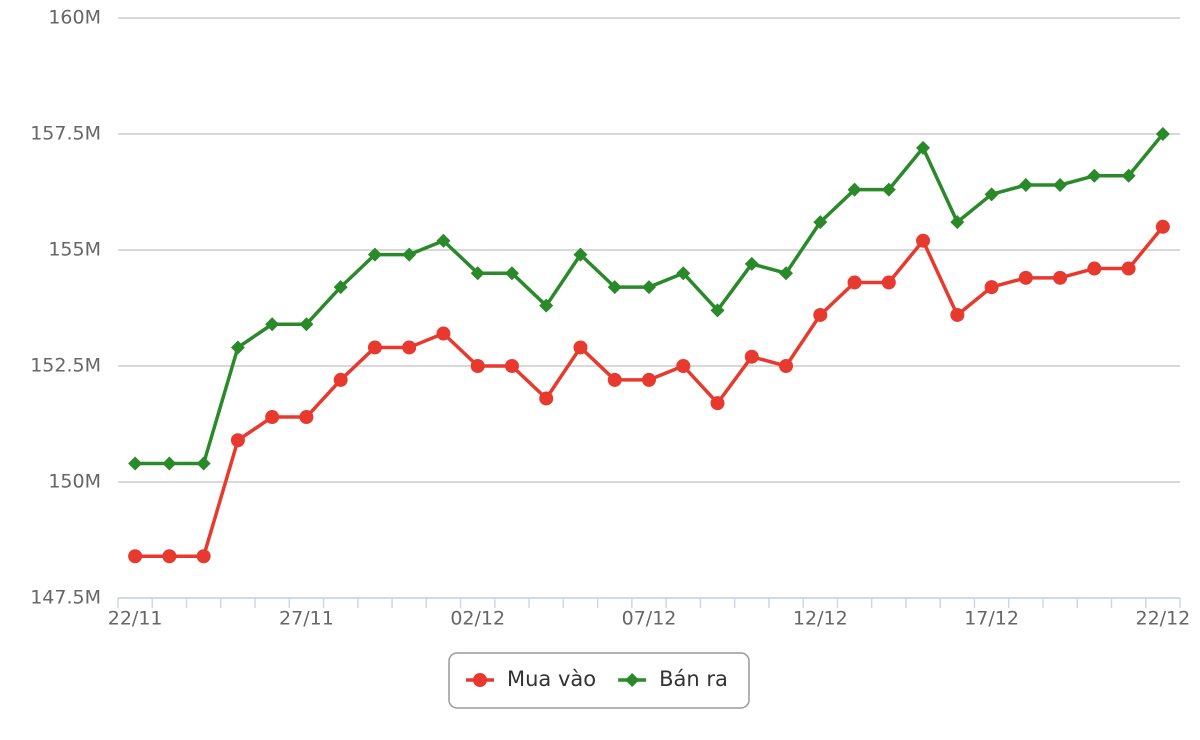  What do you see at coordinates (74, 250) in the screenshot?
I see `y-tick-label: 155M` at bounding box center [74, 250].